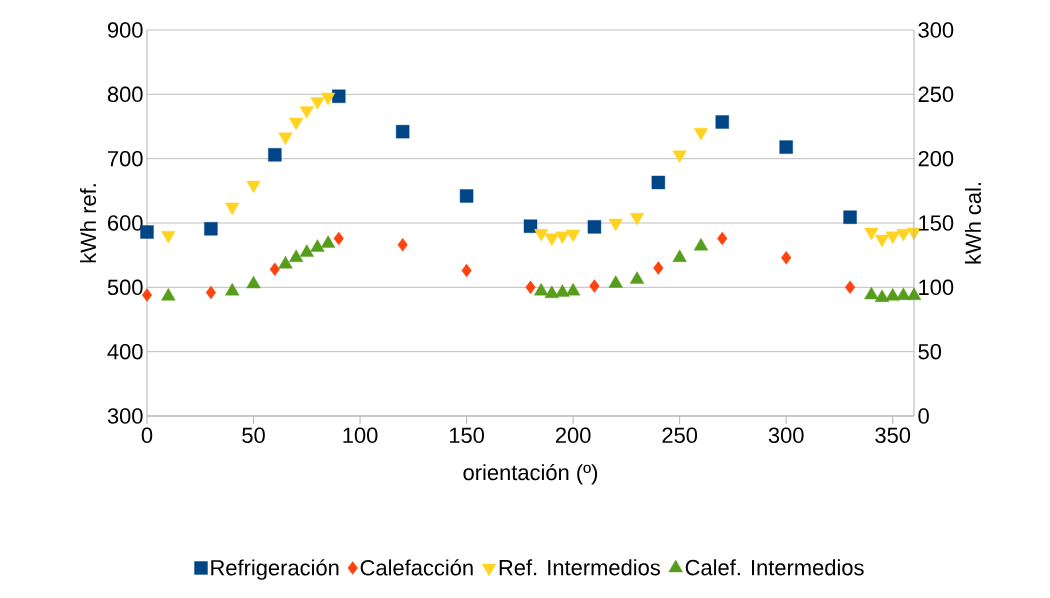 The width and height of the screenshot is (1050, 598). Describe the element at coordinates (579, 567) in the screenshot. I see `legend-label: Ref. Intermedios` at that location.